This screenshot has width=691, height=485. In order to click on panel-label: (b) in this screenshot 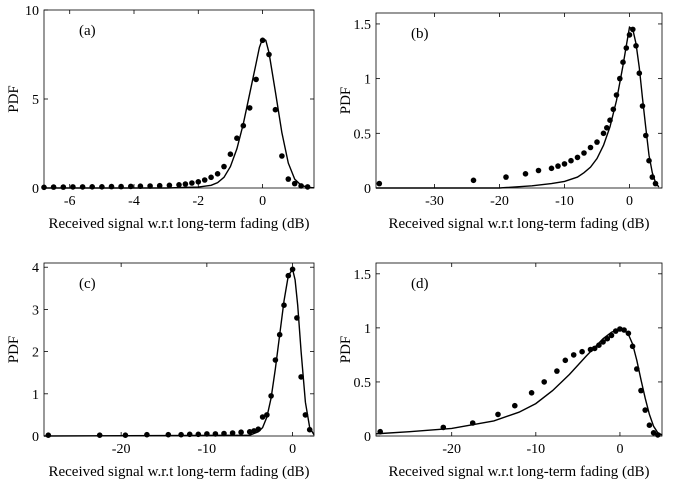, I will do `click(420, 34)`.